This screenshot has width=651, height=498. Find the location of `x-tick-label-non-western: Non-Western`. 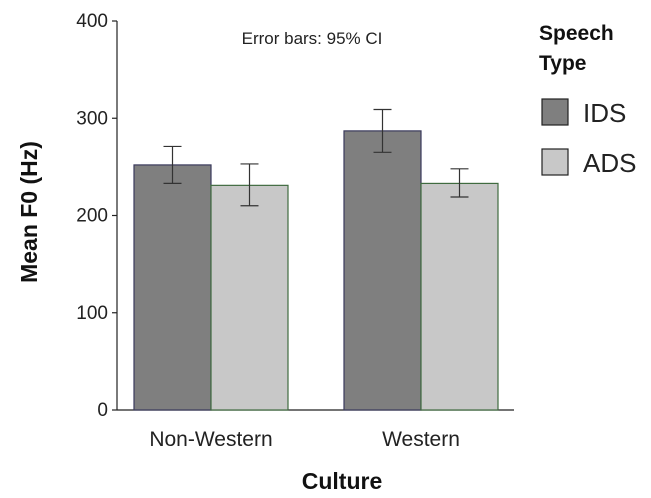

x-tick-label-non-western: Non-Western is located at coordinates (210, 439).